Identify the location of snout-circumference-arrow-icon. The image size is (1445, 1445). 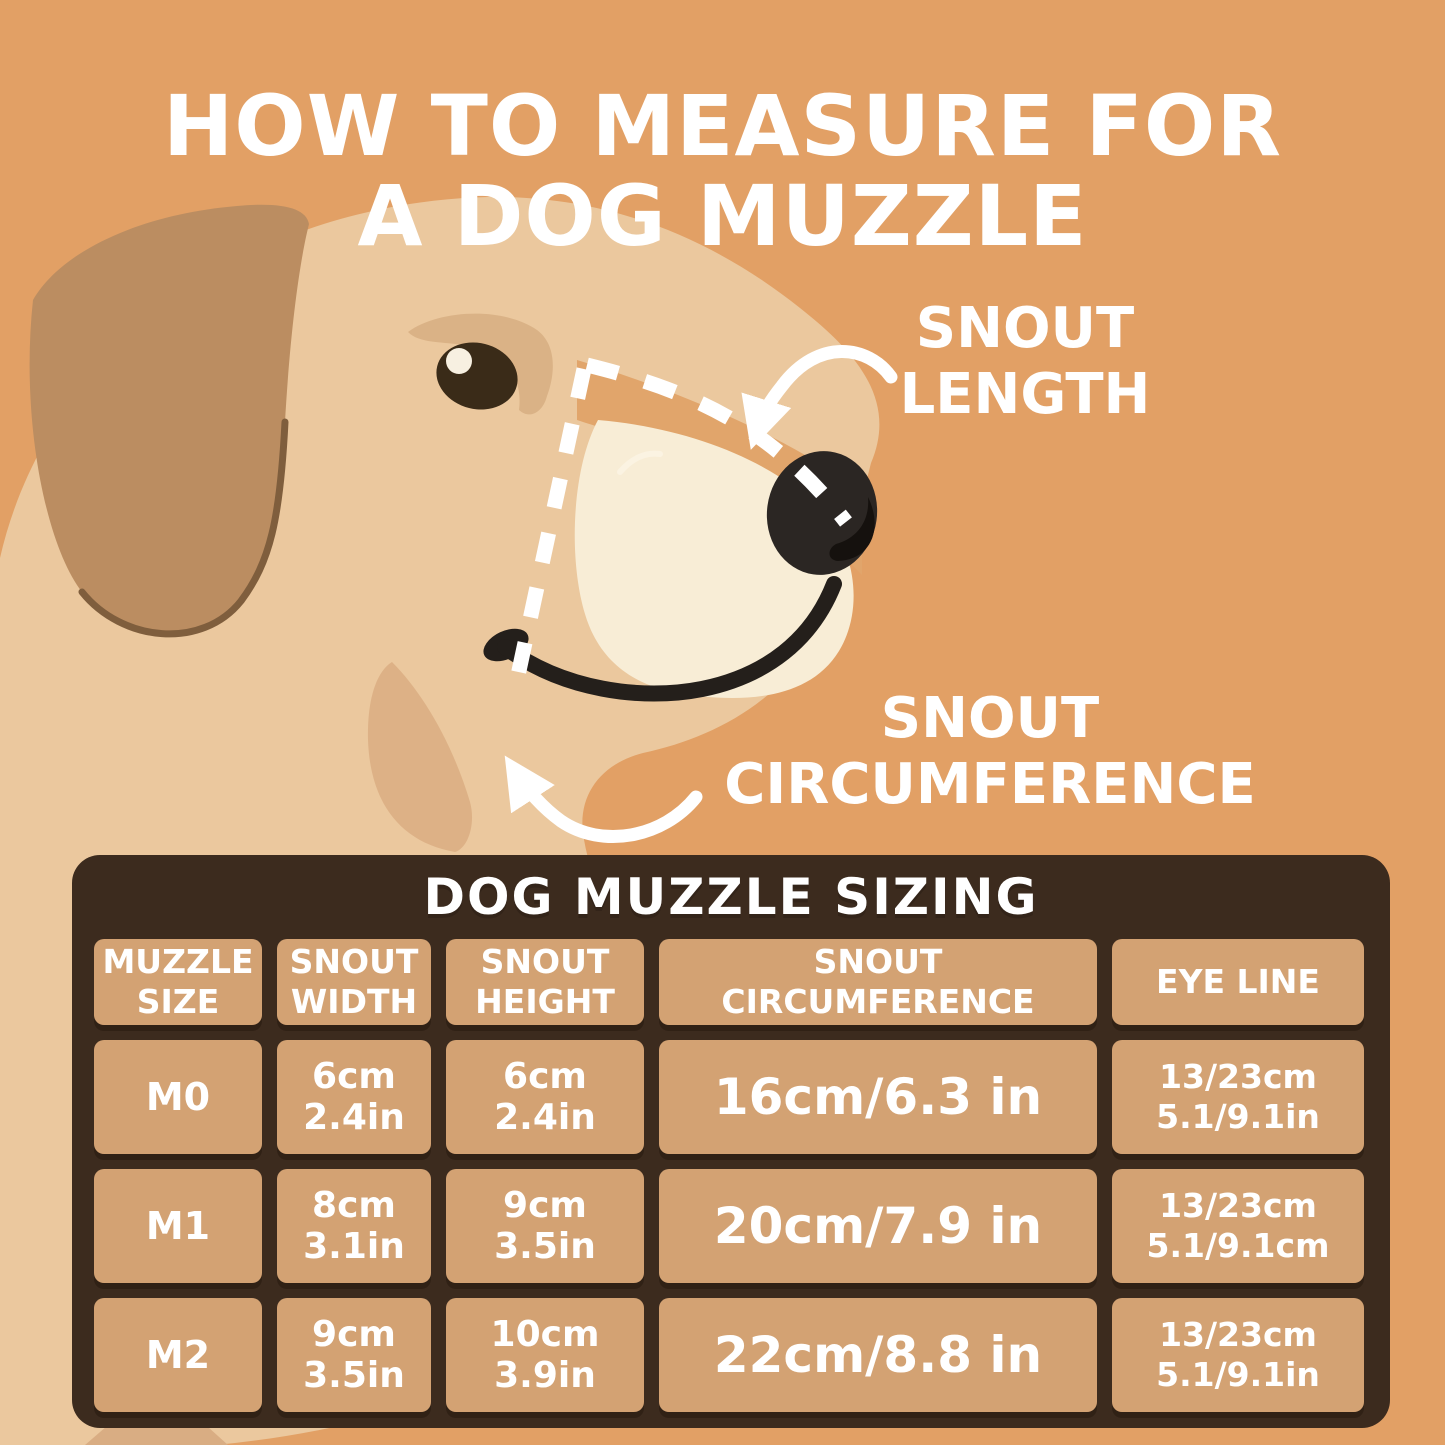
(603, 799).